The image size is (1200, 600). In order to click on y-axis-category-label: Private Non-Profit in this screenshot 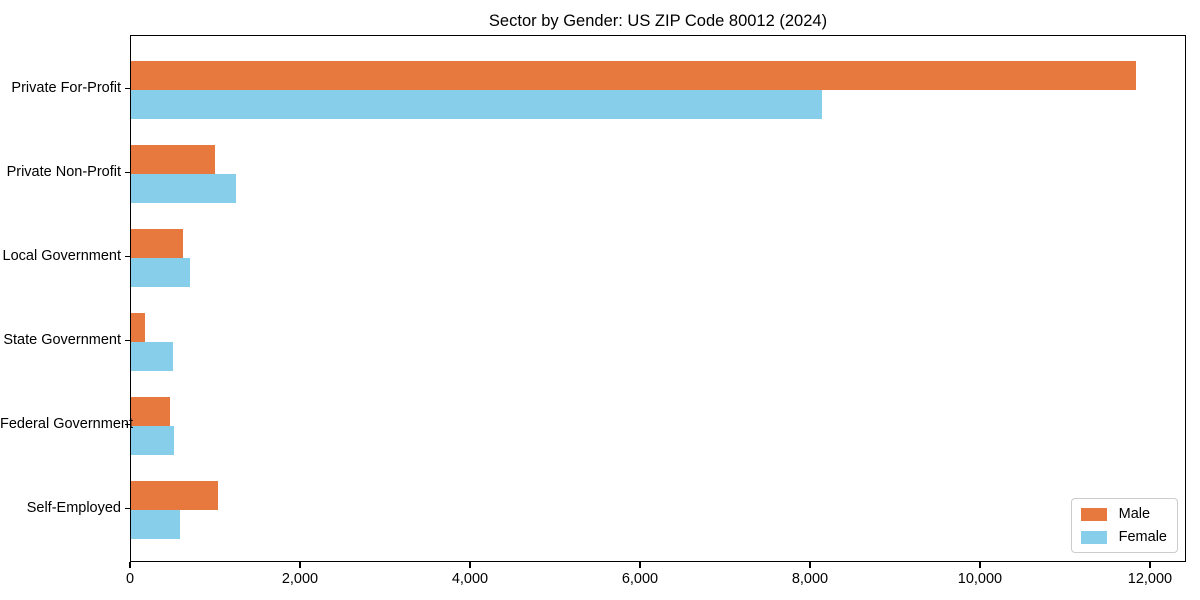, I will do `click(63, 171)`.